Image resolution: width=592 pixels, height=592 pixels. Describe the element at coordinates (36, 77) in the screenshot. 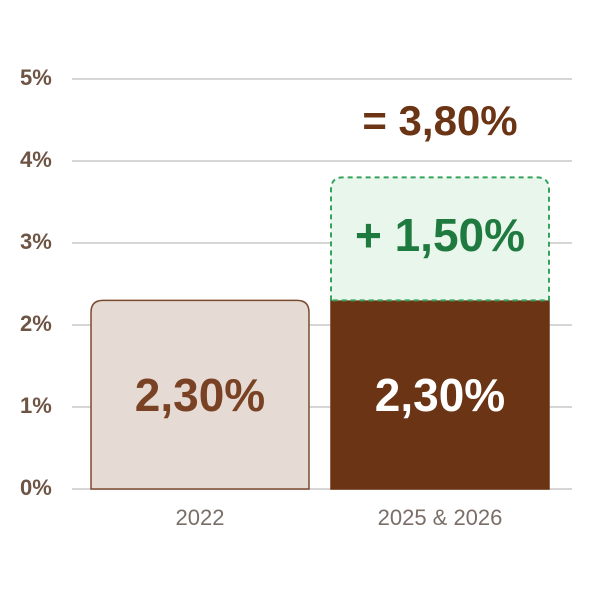

I see `y-tick-label: 5%` at that location.